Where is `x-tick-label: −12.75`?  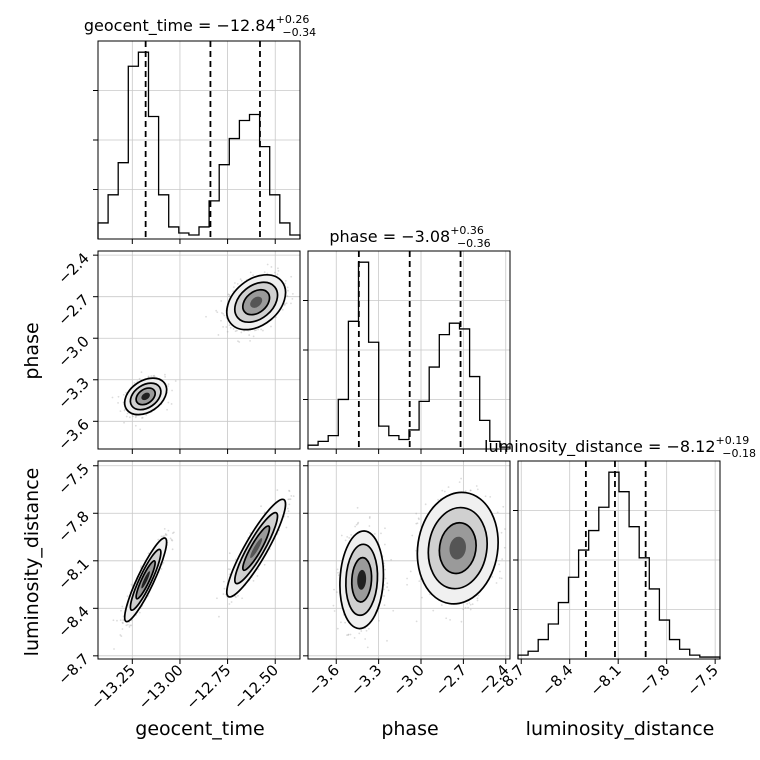 x-tick-label: −12.75 is located at coordinates (208, 687).